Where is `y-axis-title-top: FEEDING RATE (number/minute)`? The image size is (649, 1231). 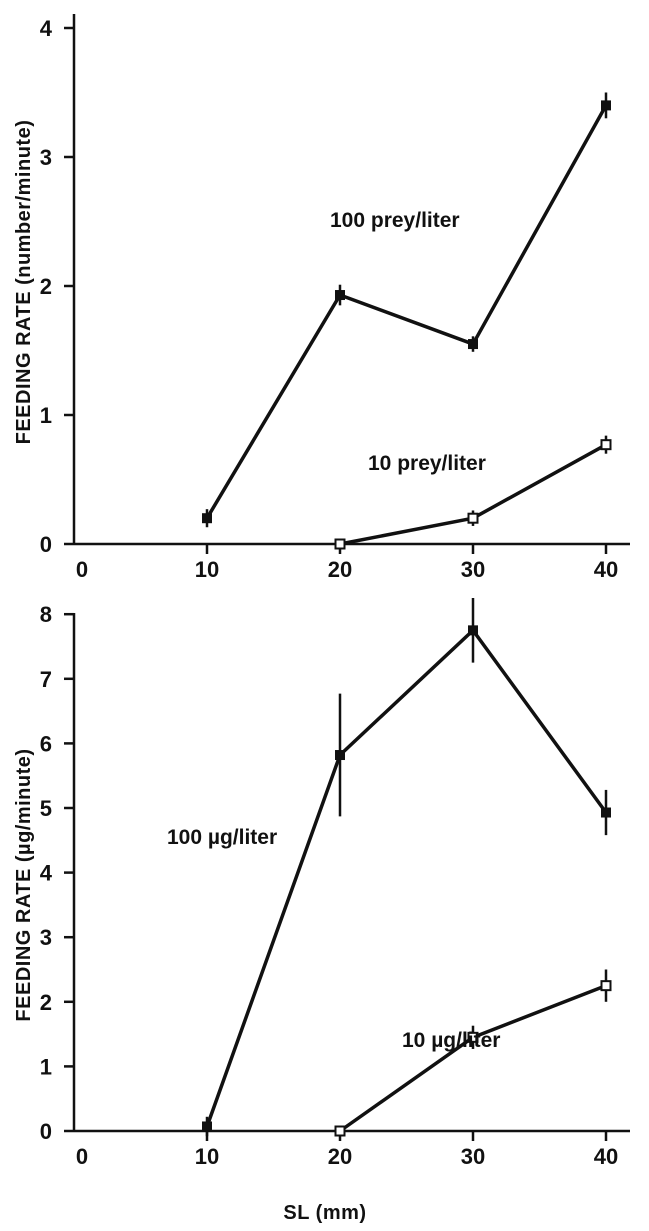
y-axis-title-top: FEEDING RATE (number/minute) is located at coordinates (24, 282).